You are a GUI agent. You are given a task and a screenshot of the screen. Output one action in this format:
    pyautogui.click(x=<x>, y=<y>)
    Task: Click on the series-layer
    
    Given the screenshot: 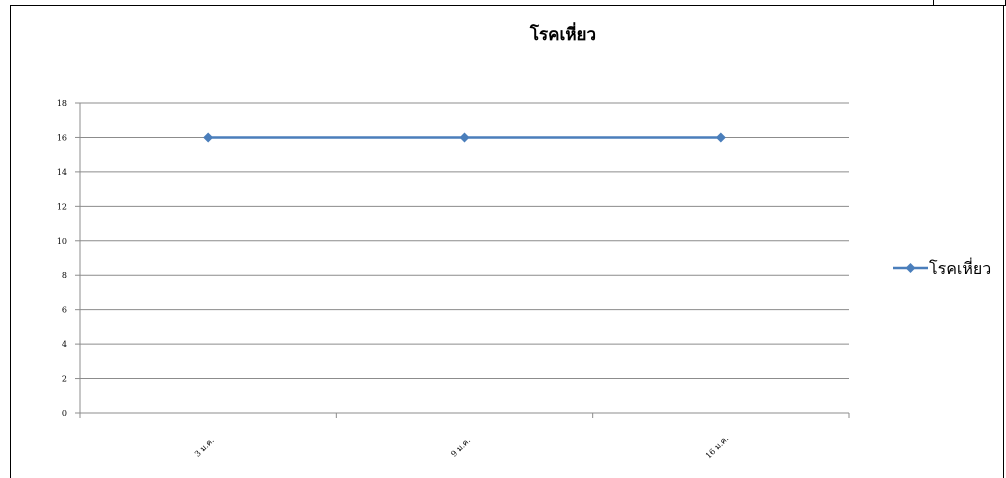 What is the action you would take?
    pyautogui.click(x=464, y=137)
    